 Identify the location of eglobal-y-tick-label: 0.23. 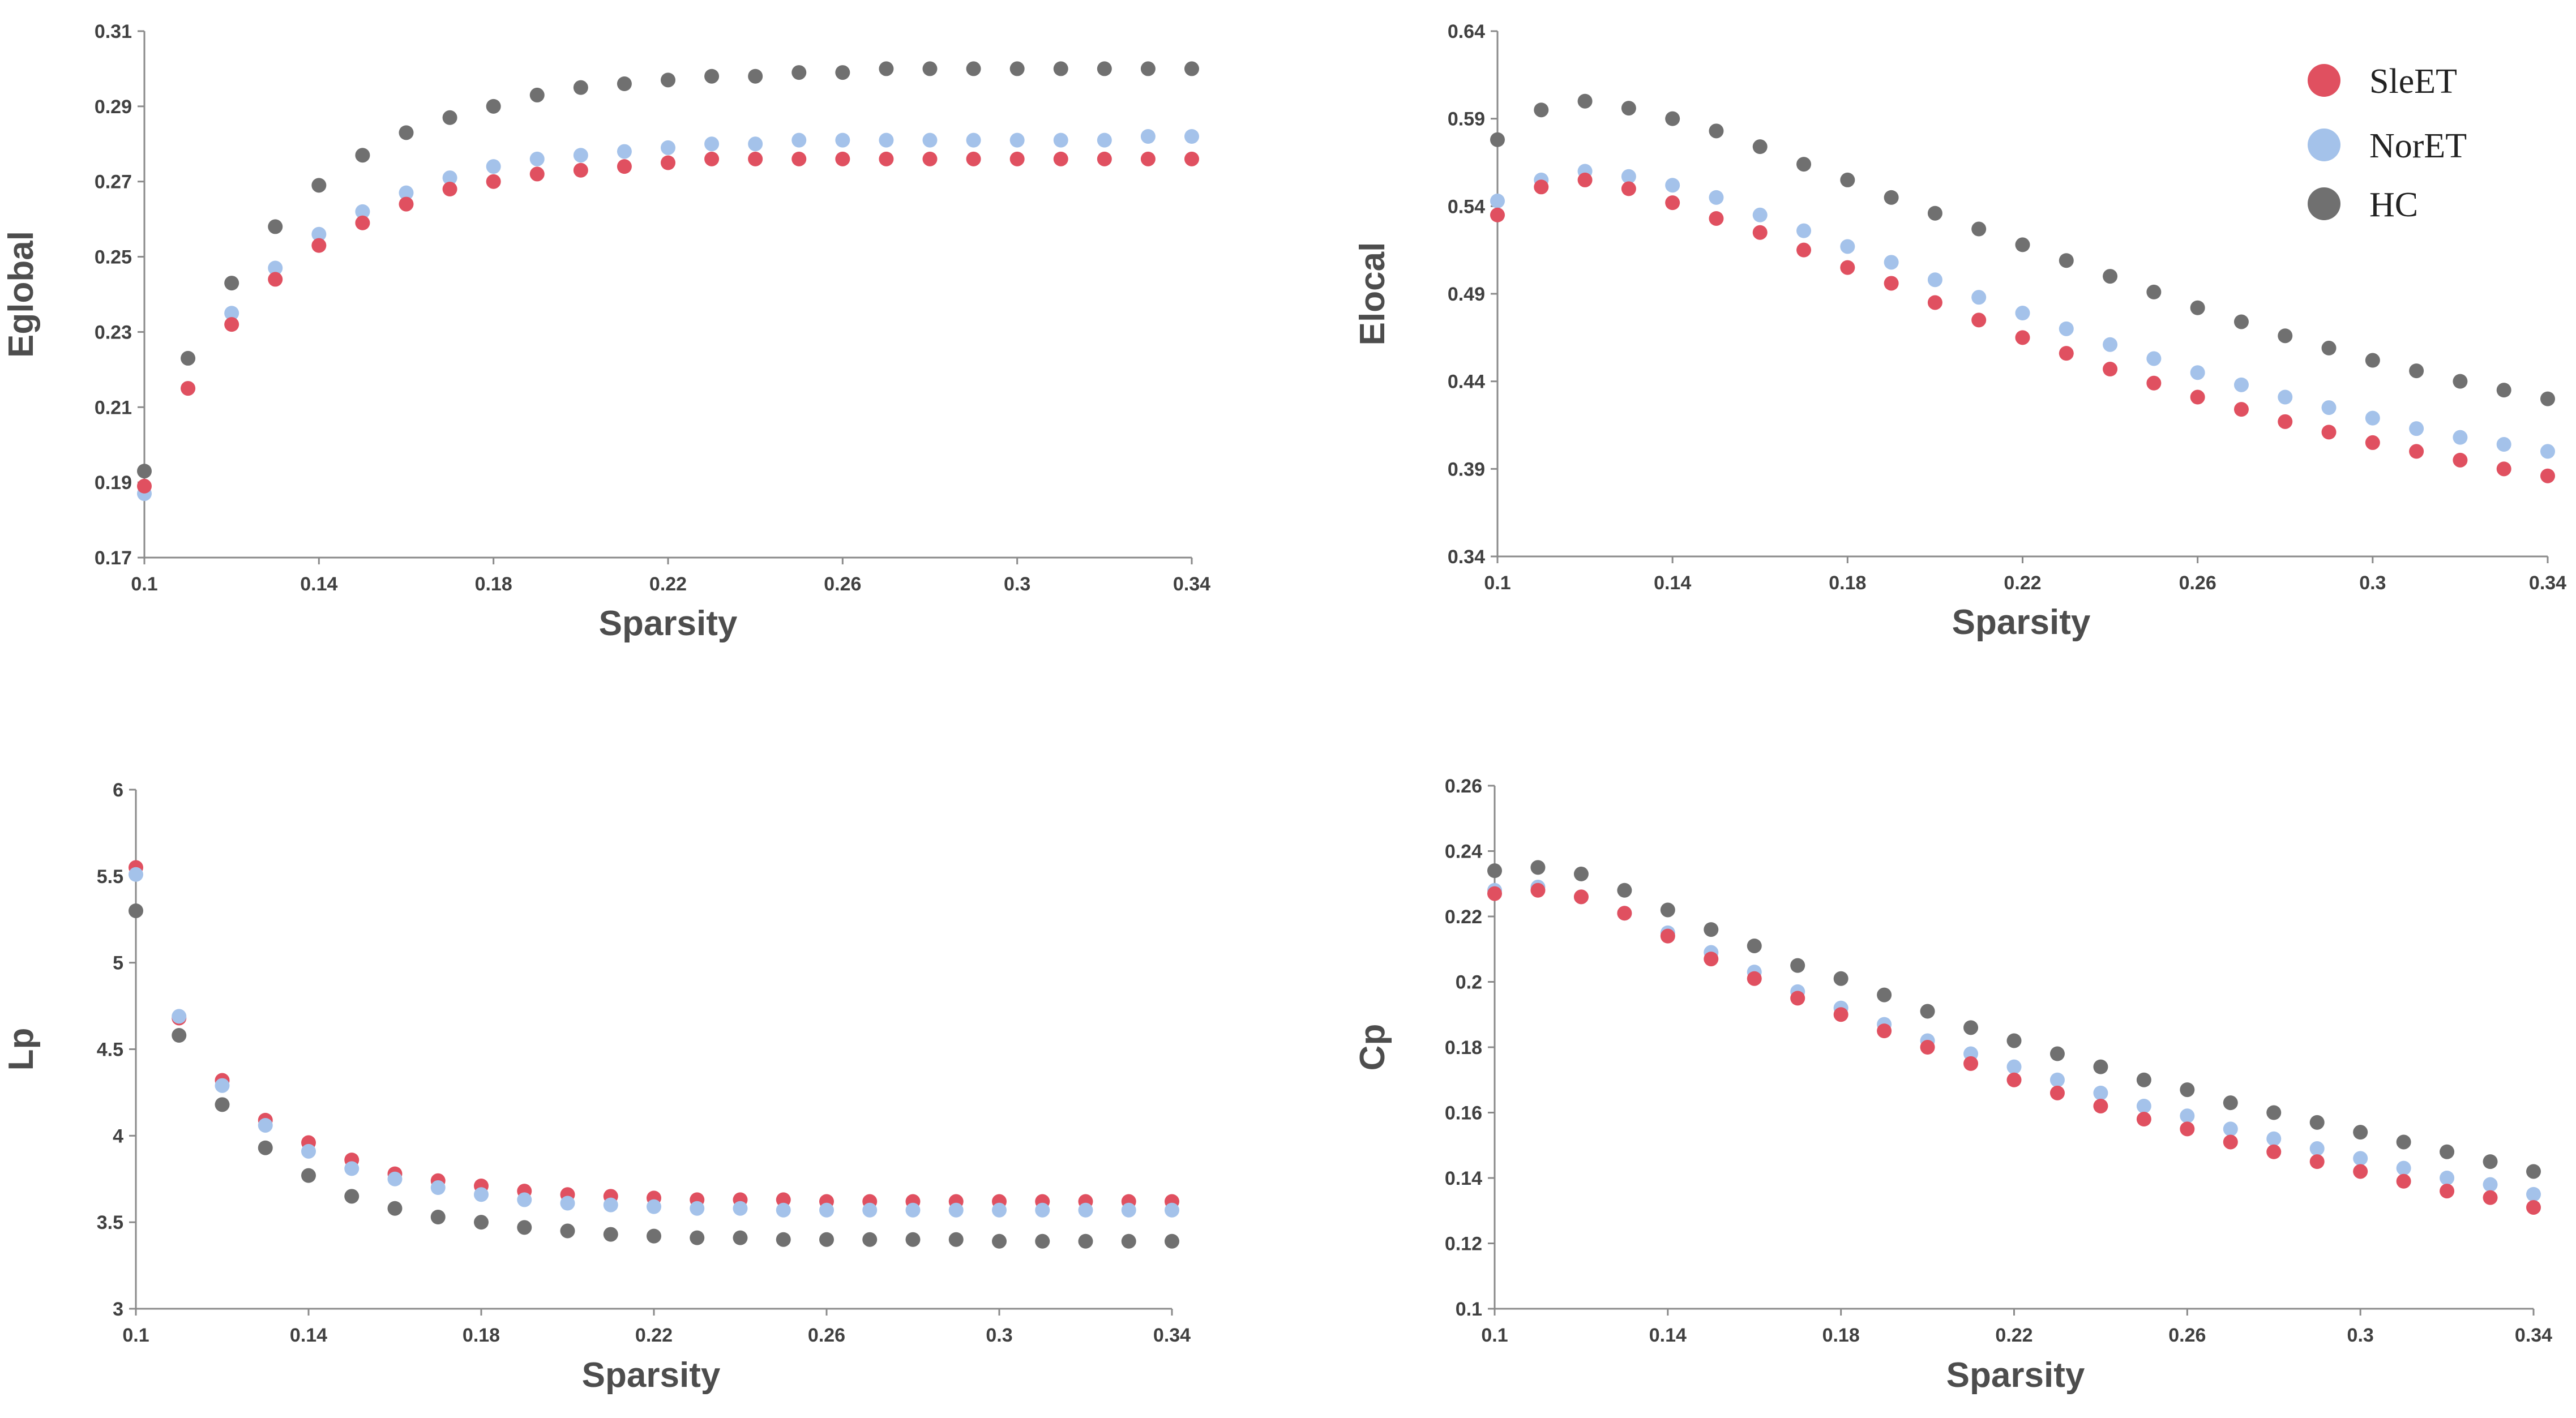
(113, 332).